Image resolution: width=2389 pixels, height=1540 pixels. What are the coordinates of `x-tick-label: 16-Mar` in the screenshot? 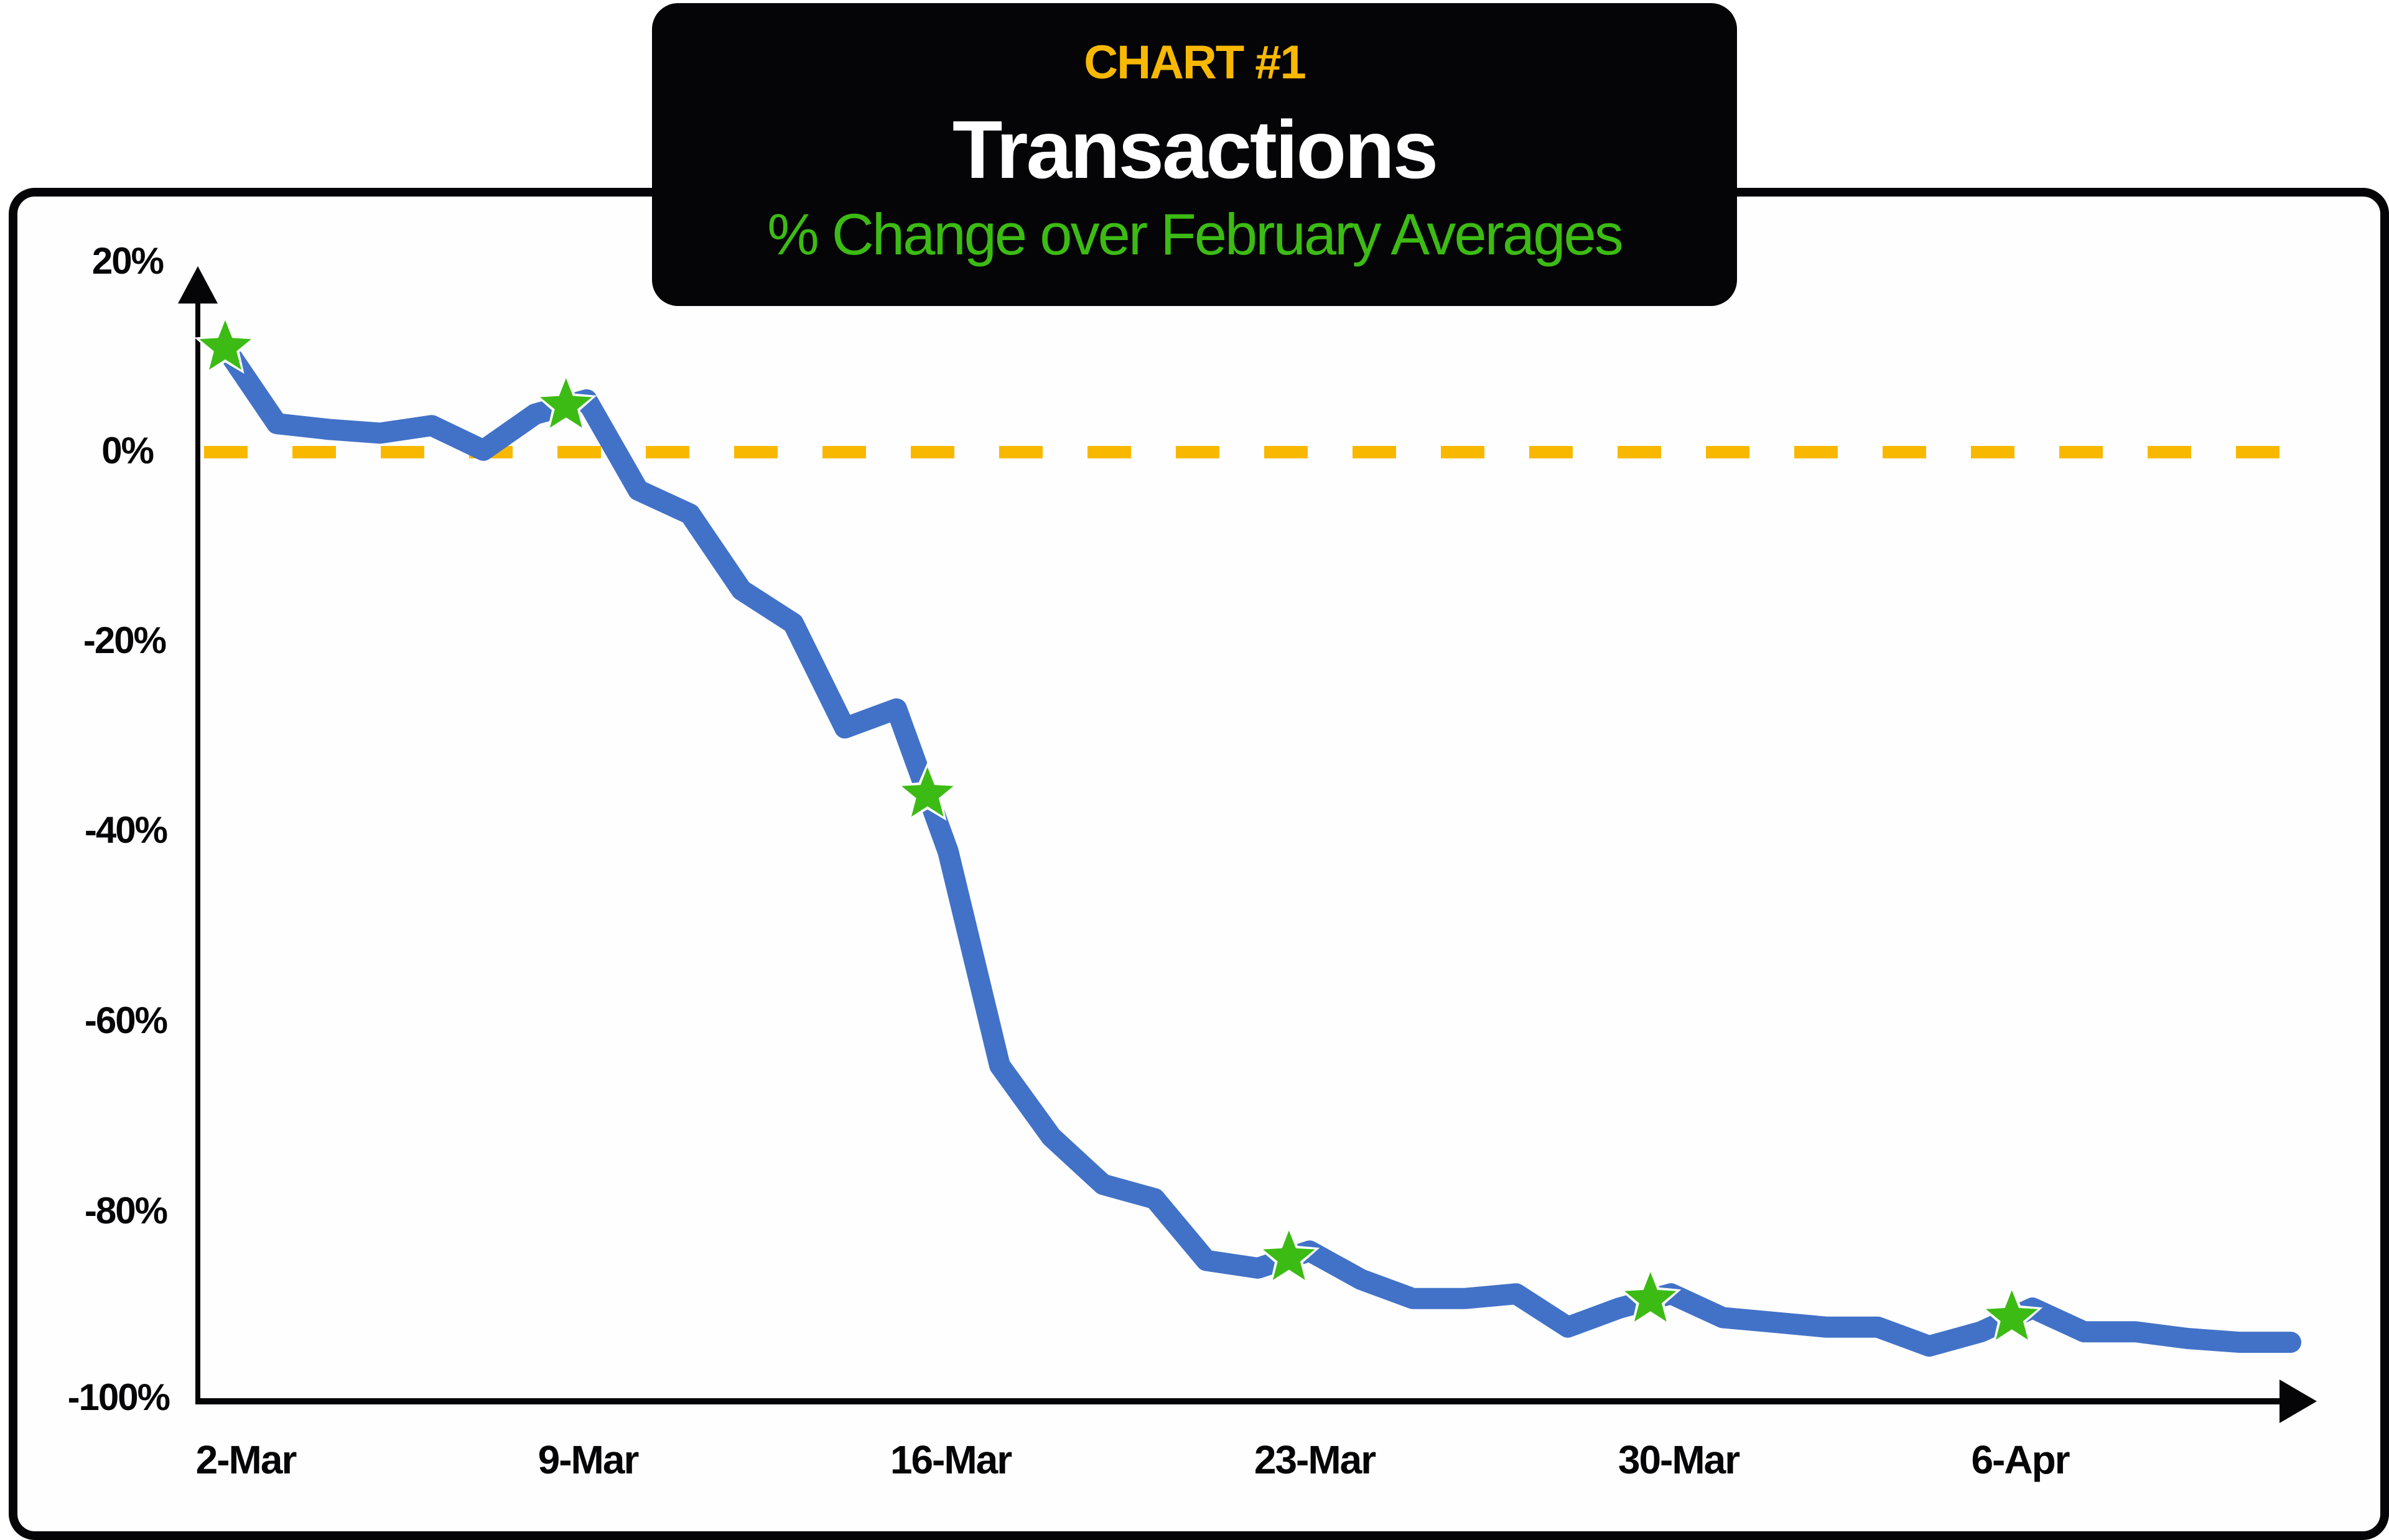 It's located at (951, 1459).